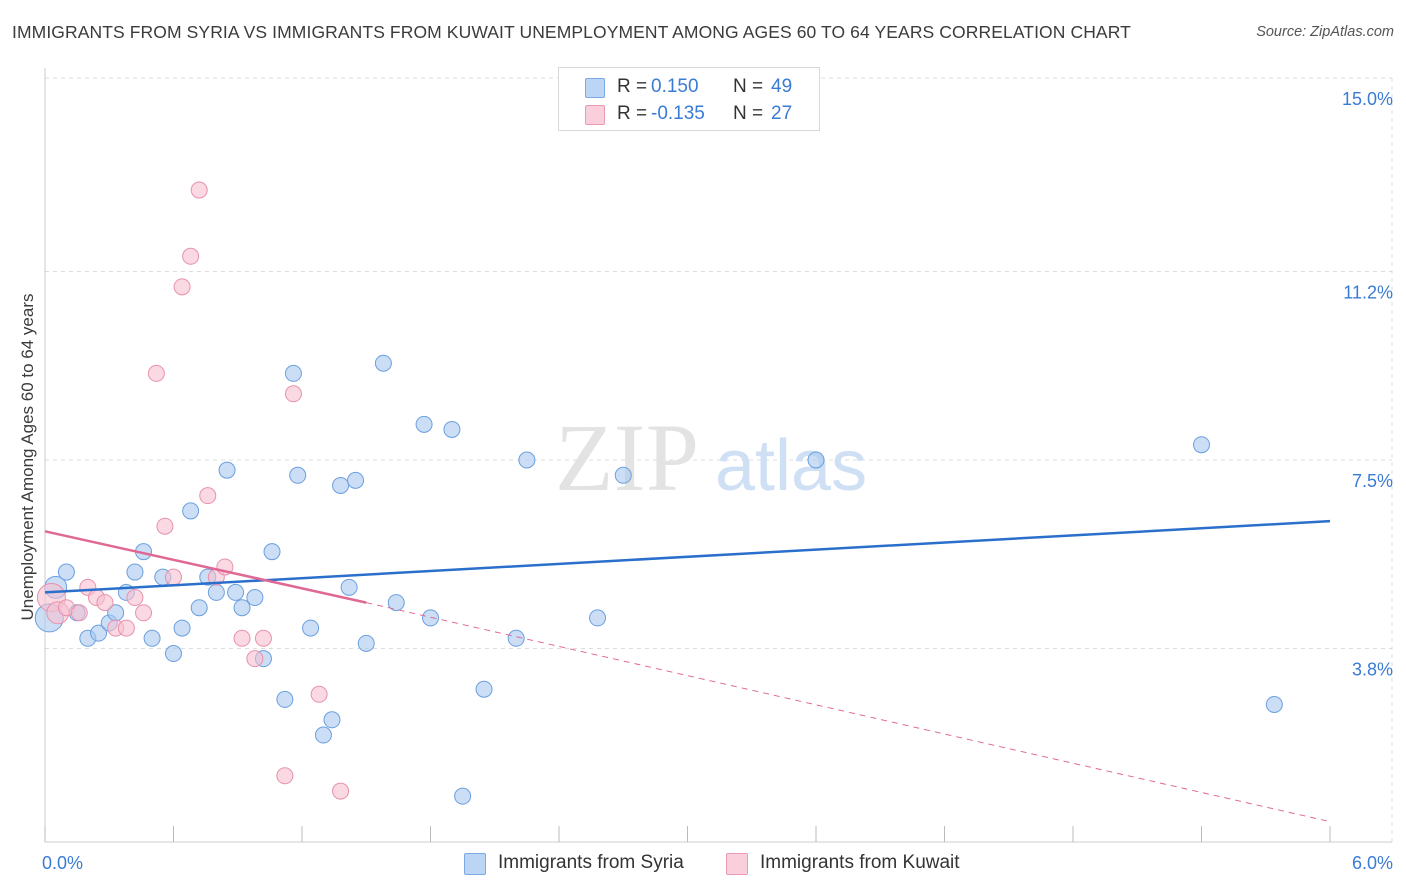  Describe the element at coordinates (782, 113) in the screenshot. I see `kuwait-n-value: 27` at that location.